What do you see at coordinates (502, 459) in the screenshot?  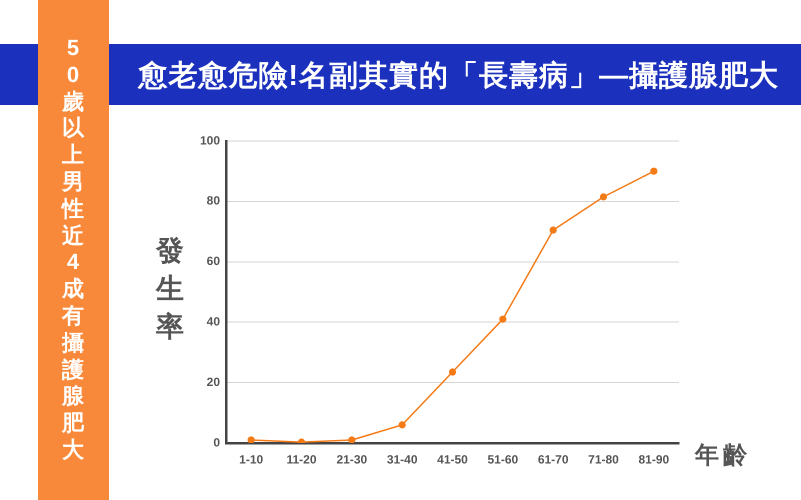 I see `x-tick-label: 51-60` at bounding box center [502, 459].